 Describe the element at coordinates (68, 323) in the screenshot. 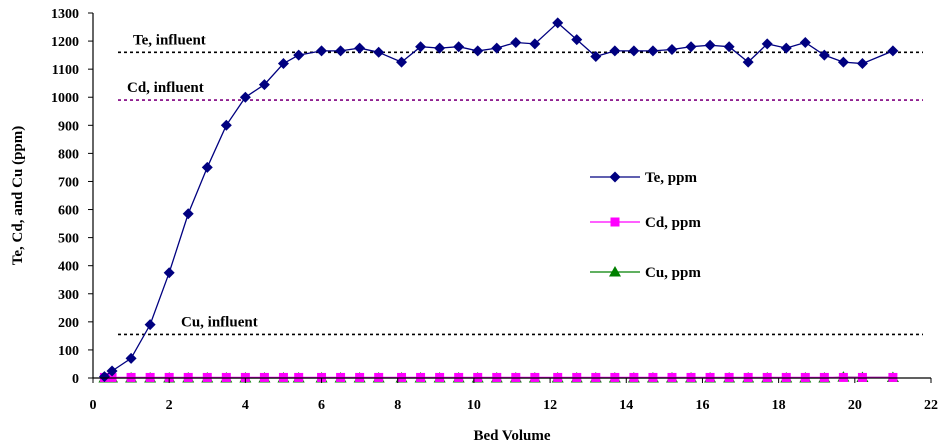

I see `y-tick-label: 200` at that location.